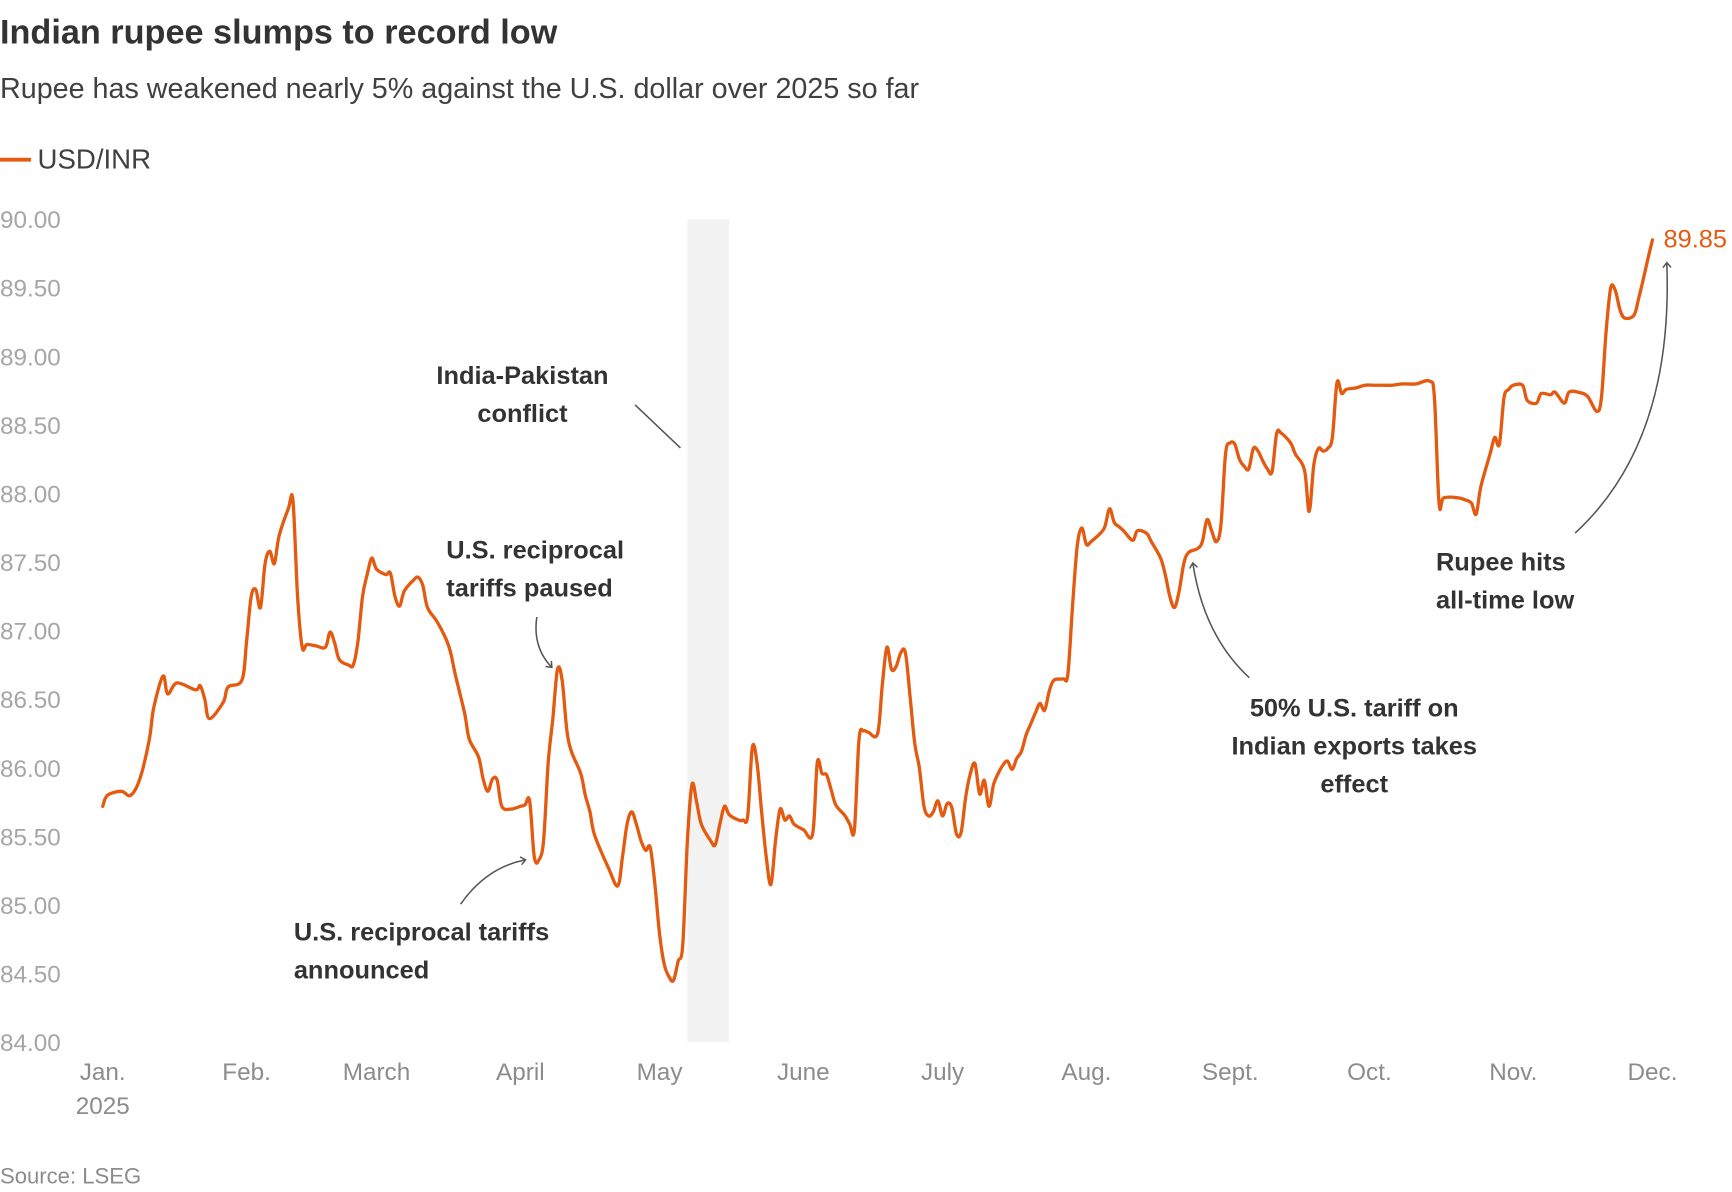 This screenshot has width=1732, height=1192. What do you see at coordinates (493, 880) in the screenshot?
I see `announced-arrow` at bounding box center [493, 880].